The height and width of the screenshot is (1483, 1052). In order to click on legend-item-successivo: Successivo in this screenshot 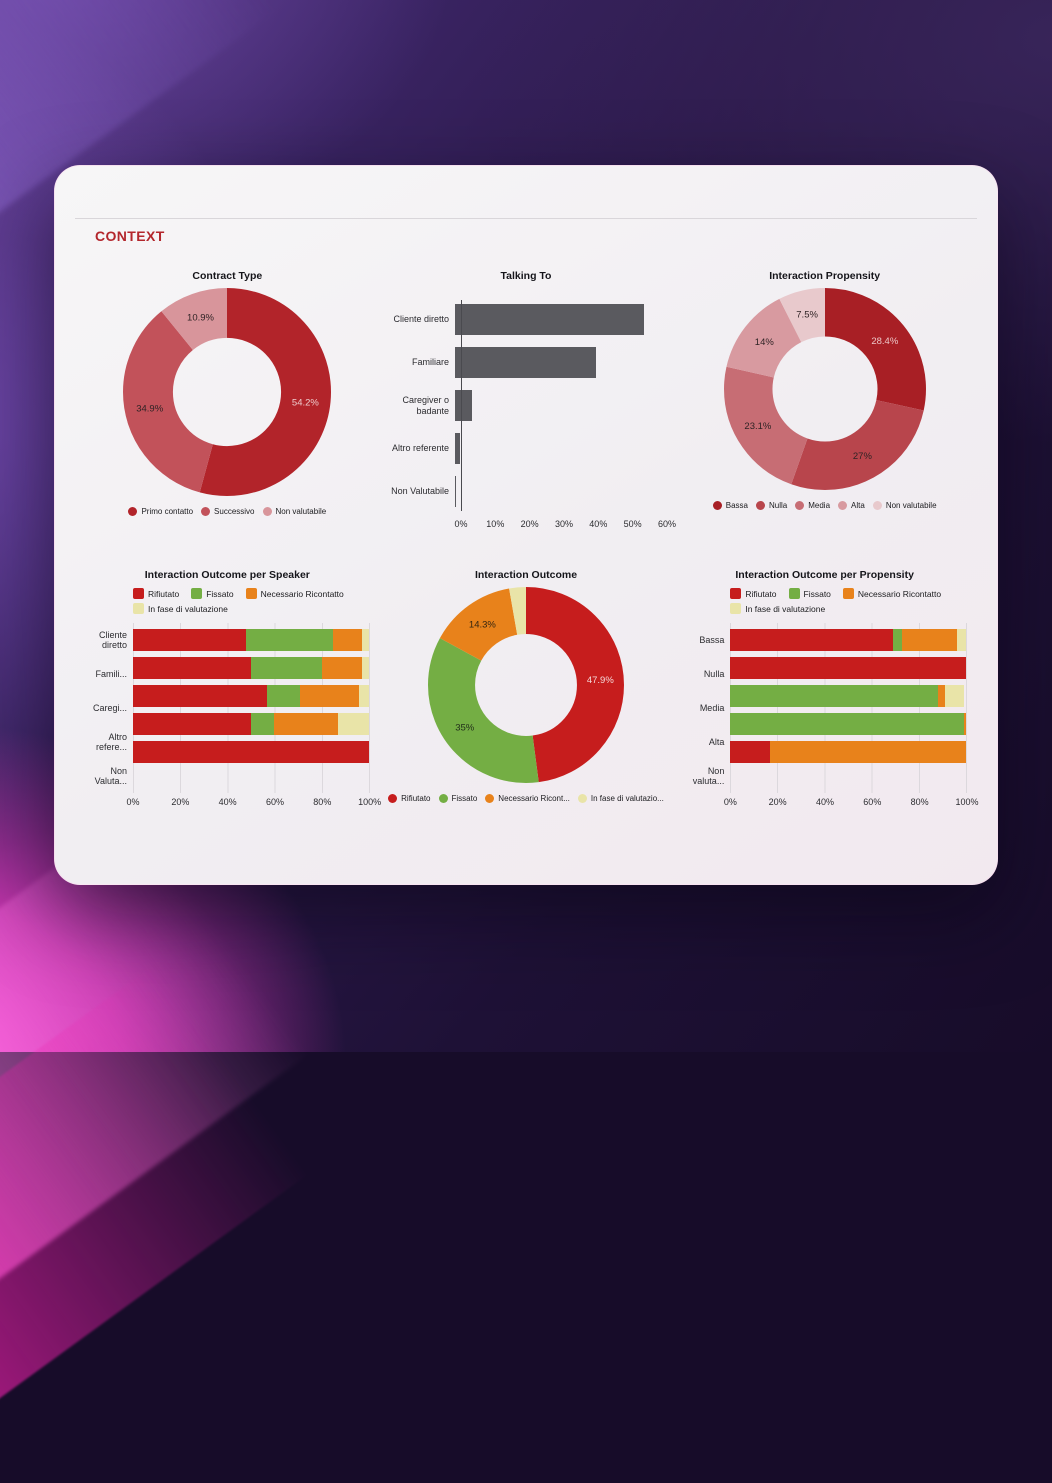, I will do `click(228, 511)`.